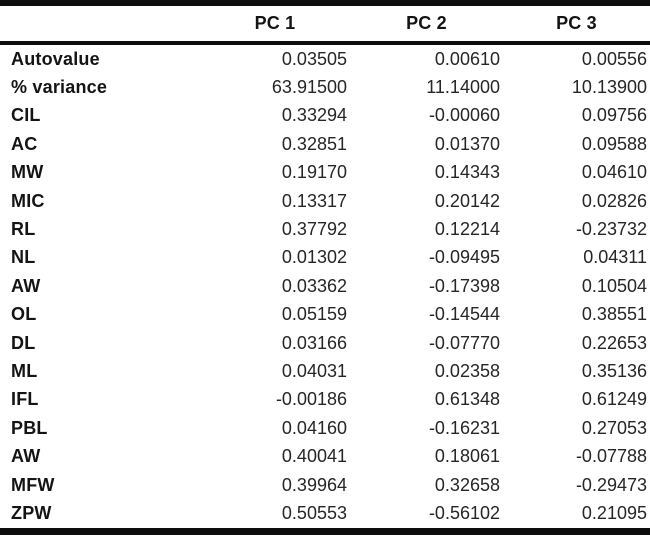 The image size is (650, 540). I want to click on cell-value: 0.32851, so click(314, 143).